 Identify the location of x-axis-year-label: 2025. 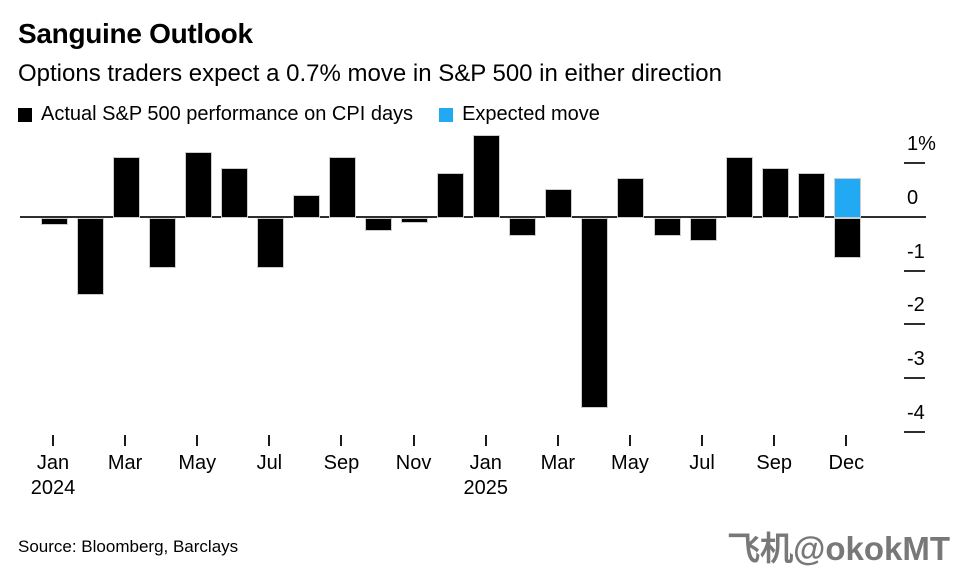
(485, 488).